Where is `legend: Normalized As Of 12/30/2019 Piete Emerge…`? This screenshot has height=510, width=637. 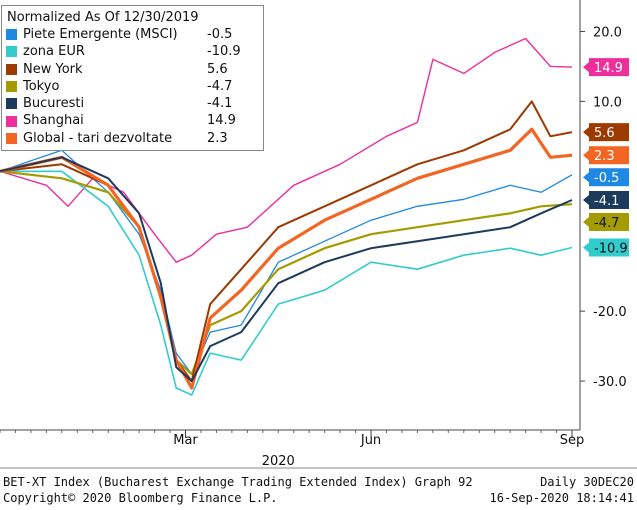 legend: Normalized As Of 12/30/2019 Piete Emerge… is located at coordinates (132, 78).